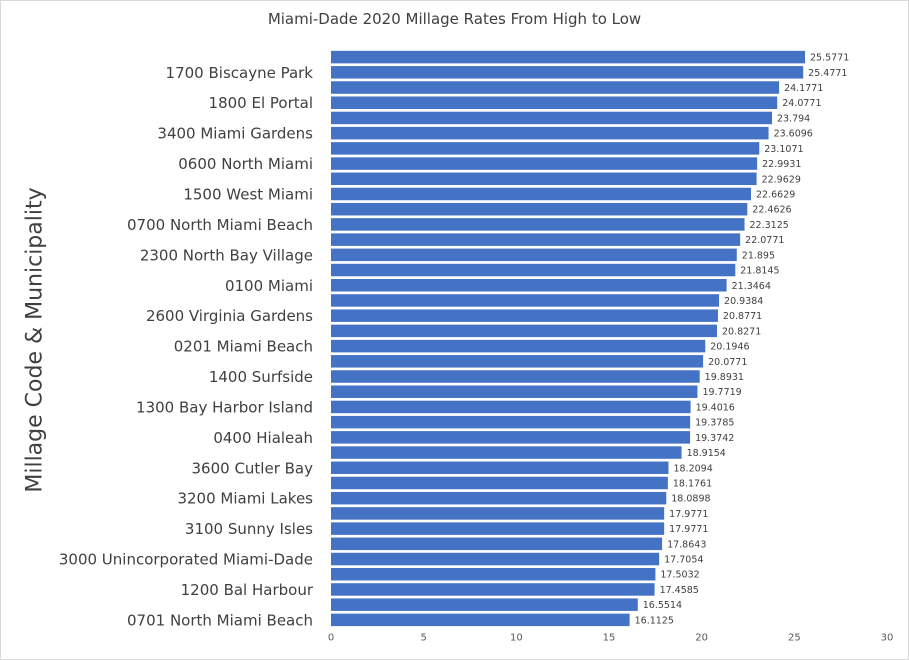 This screenshot has width=909, height=660. I want to click on bar-value-label: 18.9154, so click(706, 453).